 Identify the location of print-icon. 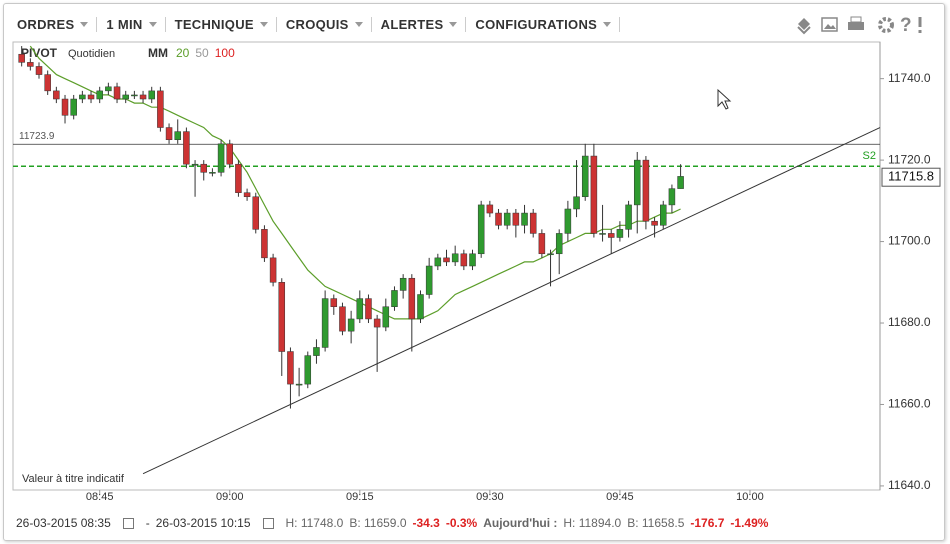
(856, 26).